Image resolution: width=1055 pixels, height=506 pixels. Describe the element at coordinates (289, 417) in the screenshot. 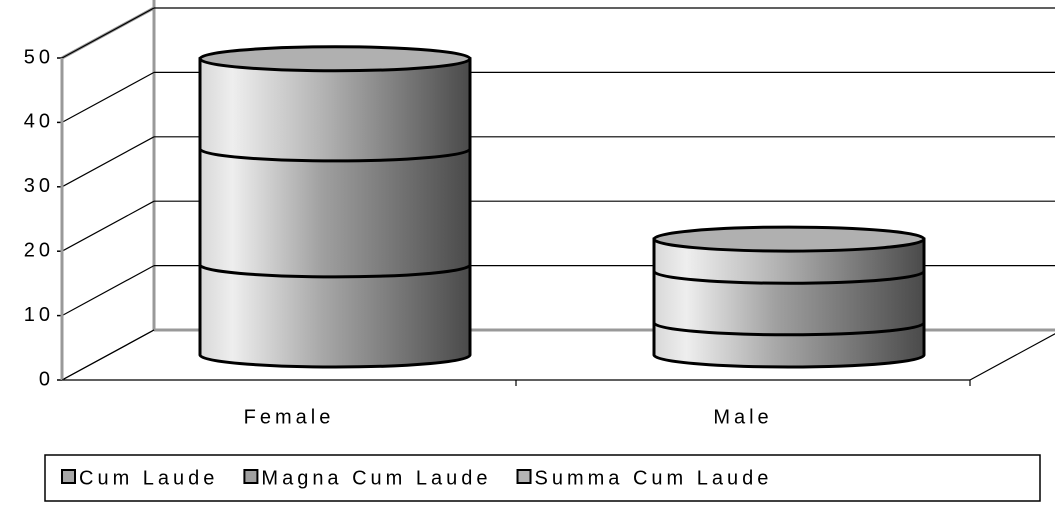

I see `x-tick-label: Female` at that location.